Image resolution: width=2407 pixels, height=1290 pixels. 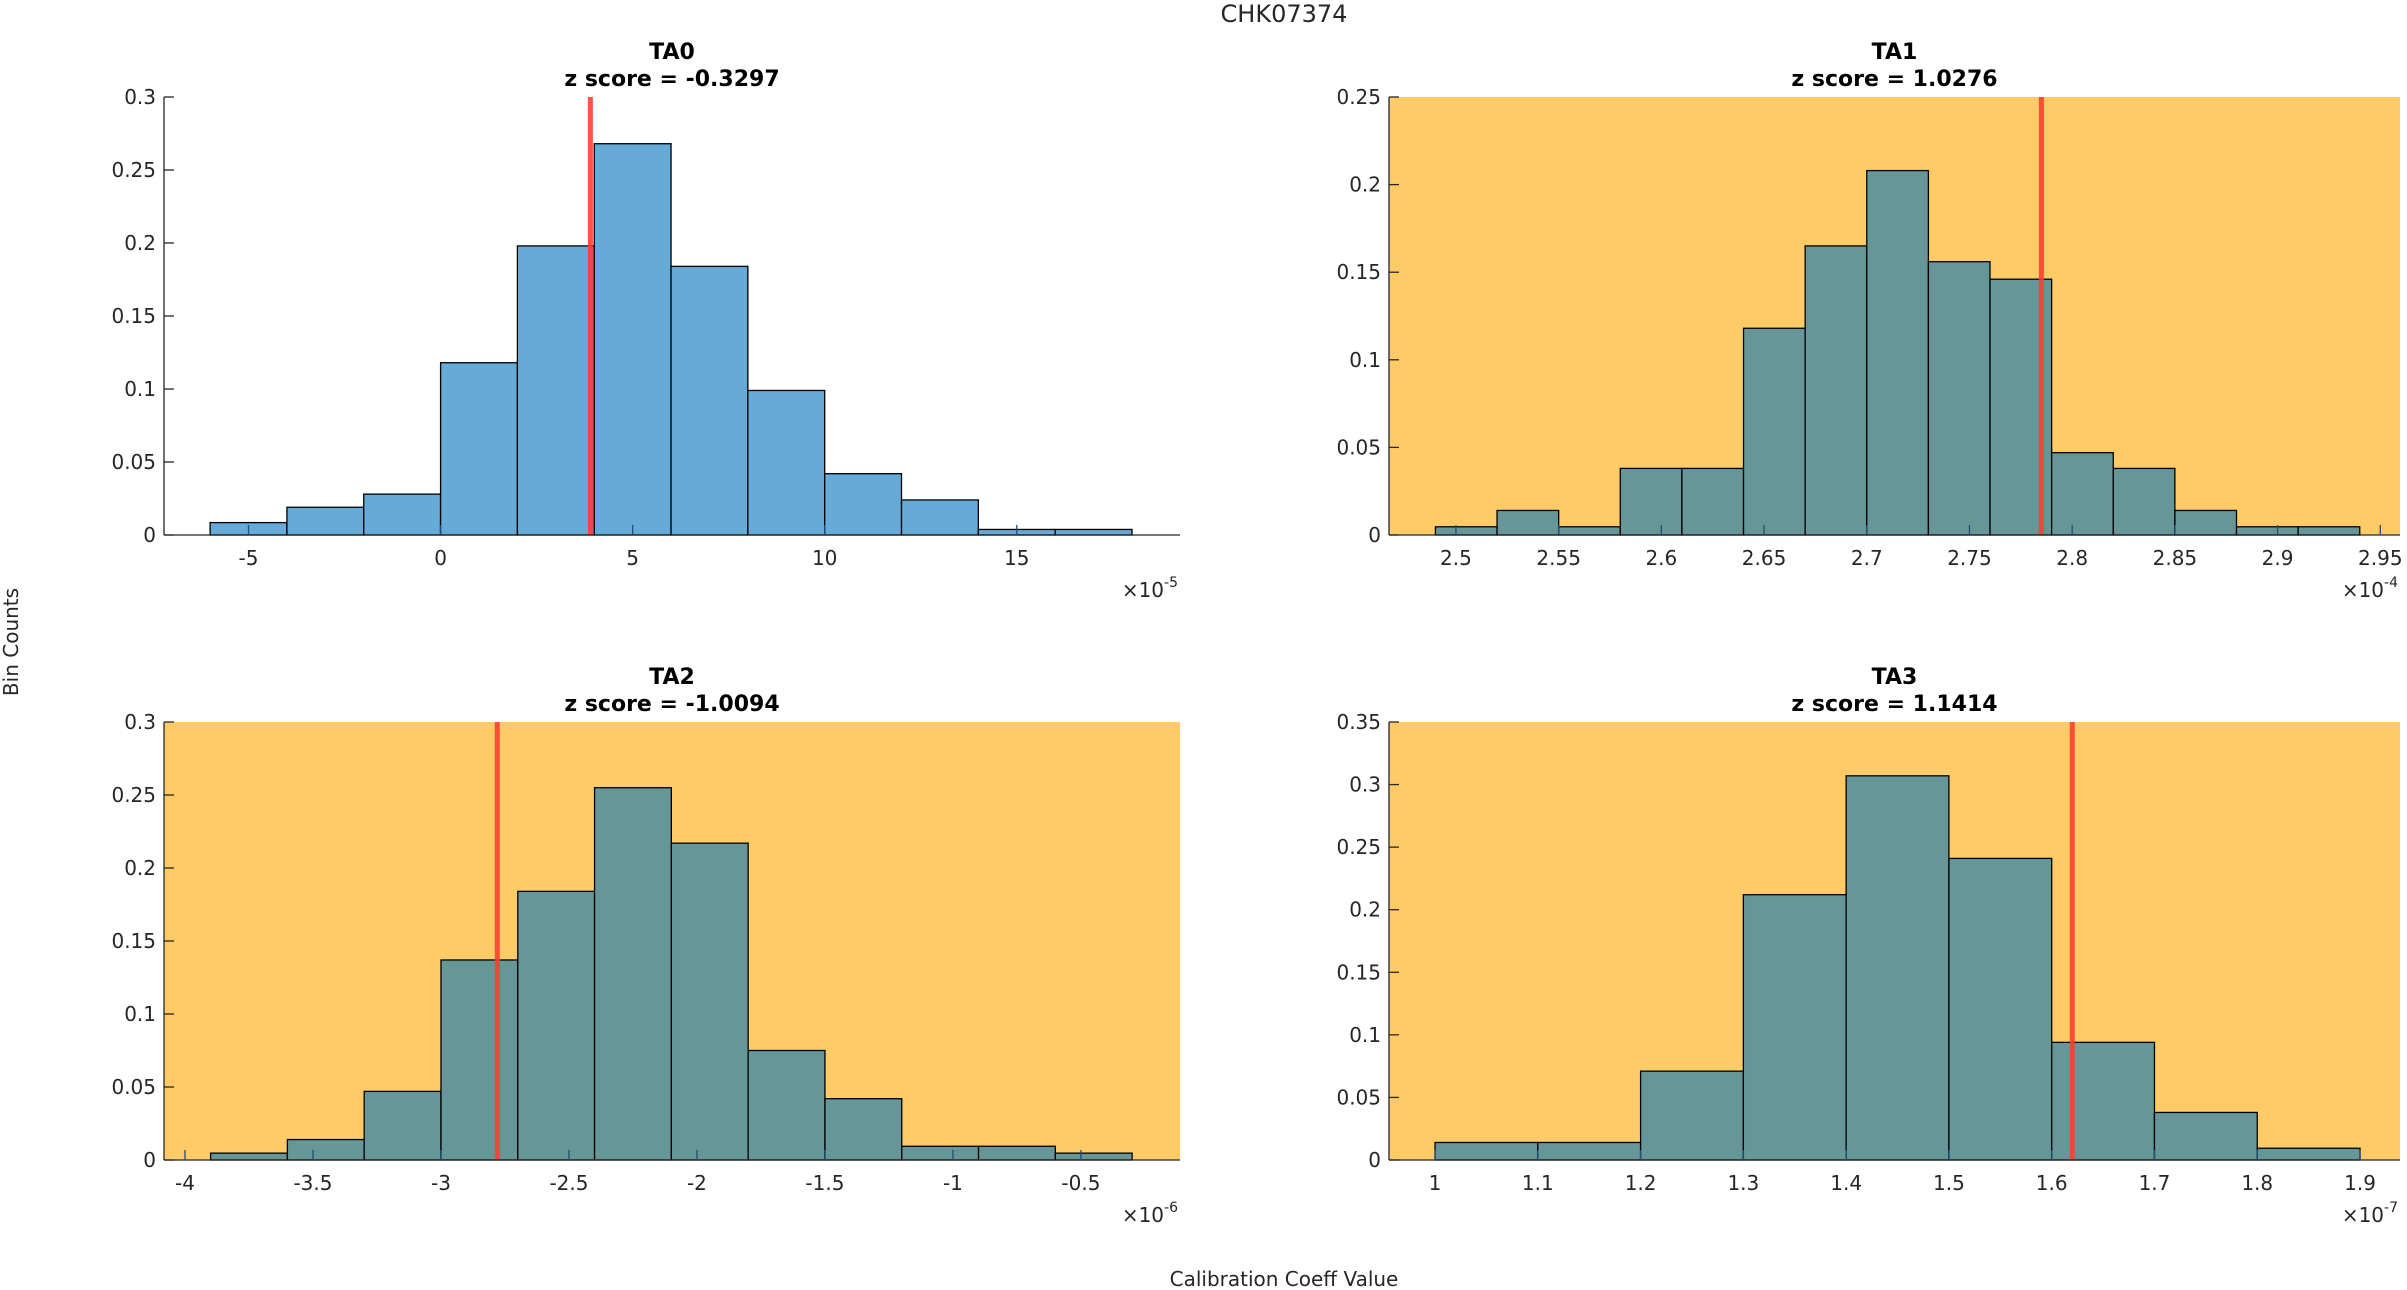 I want to click on x-tick-label: 2.9, so click(x=2278, y=558).